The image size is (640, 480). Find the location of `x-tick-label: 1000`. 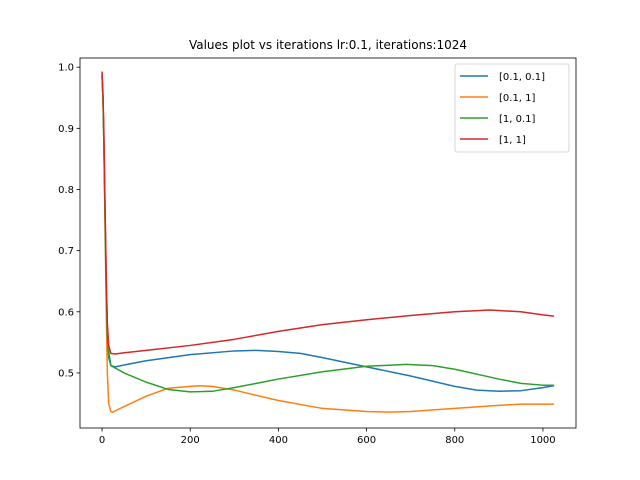

x-tick-label: 1000 is located at coordinates (542, 440).